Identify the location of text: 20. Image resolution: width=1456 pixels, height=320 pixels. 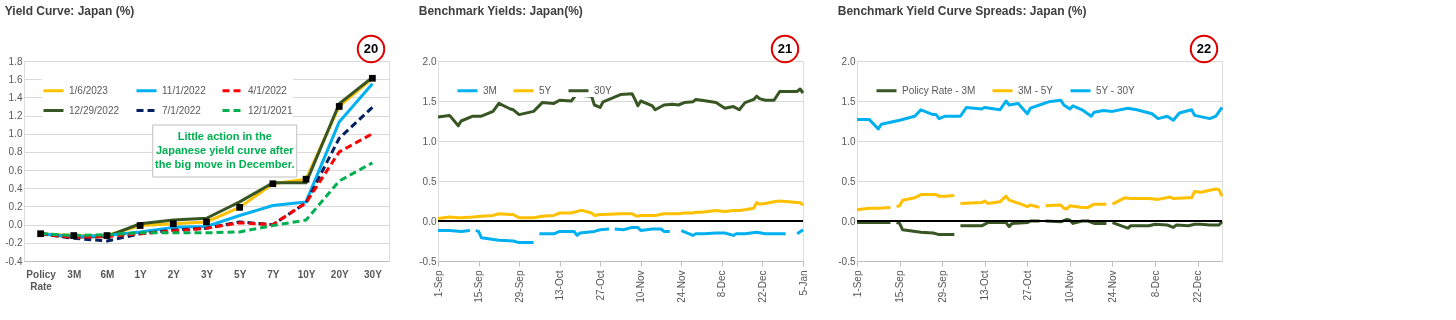
(371, 48).